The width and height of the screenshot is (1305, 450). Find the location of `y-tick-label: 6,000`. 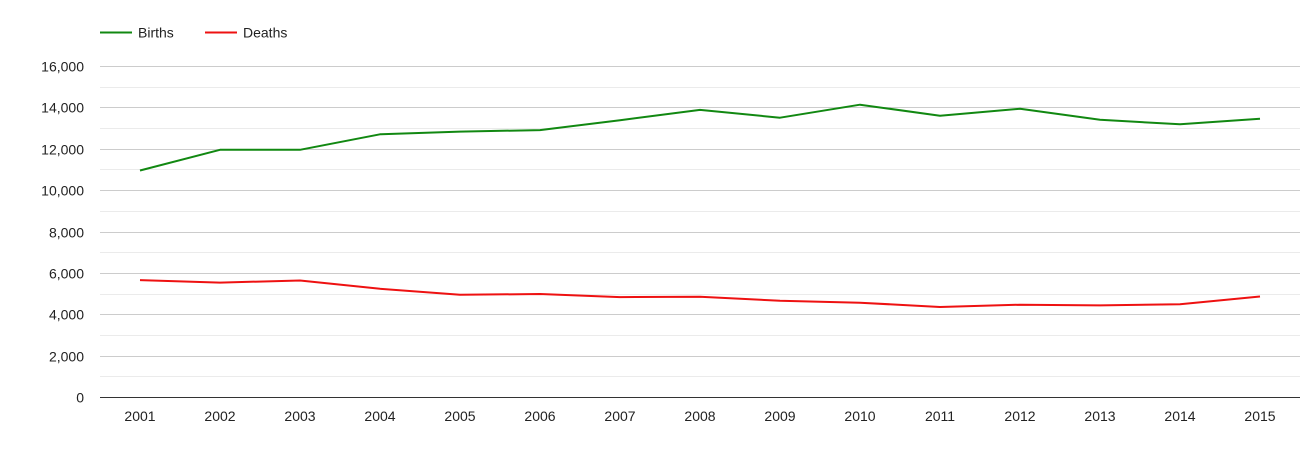

y-tick-label: 6,000 is located at coordinates (66, 274).